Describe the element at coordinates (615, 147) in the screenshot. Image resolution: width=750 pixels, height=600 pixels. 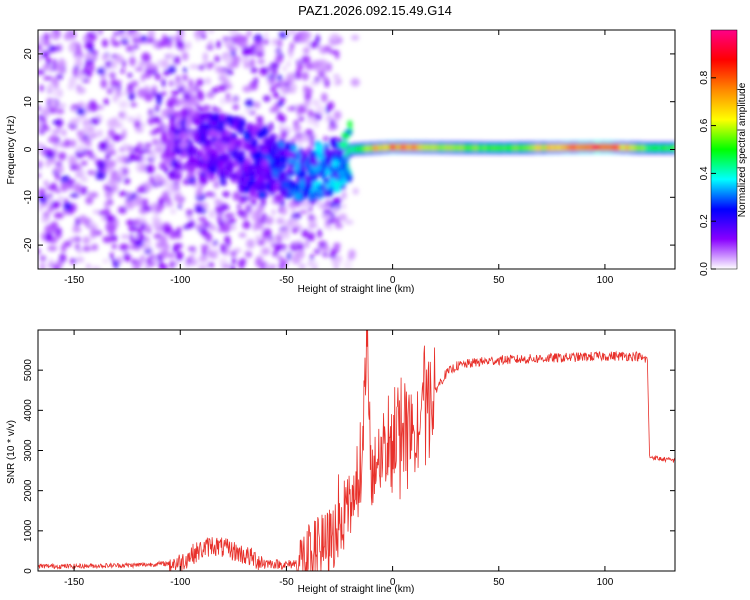
I see `ridge-core` at that location.